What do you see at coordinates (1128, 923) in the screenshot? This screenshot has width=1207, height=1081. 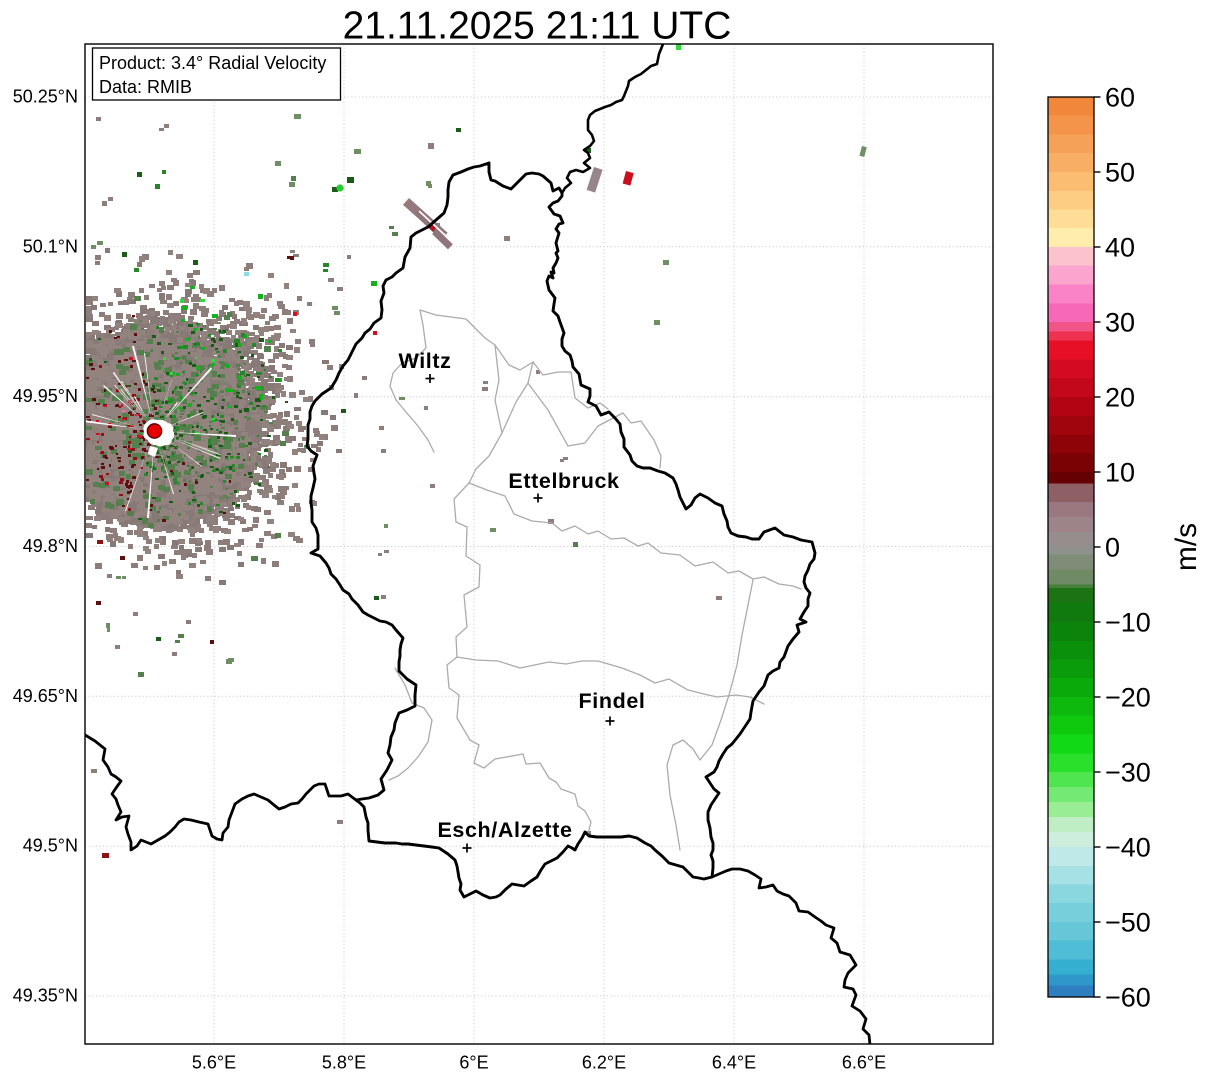 I see `svg-text: −50` at bounding box center [1128, 923].